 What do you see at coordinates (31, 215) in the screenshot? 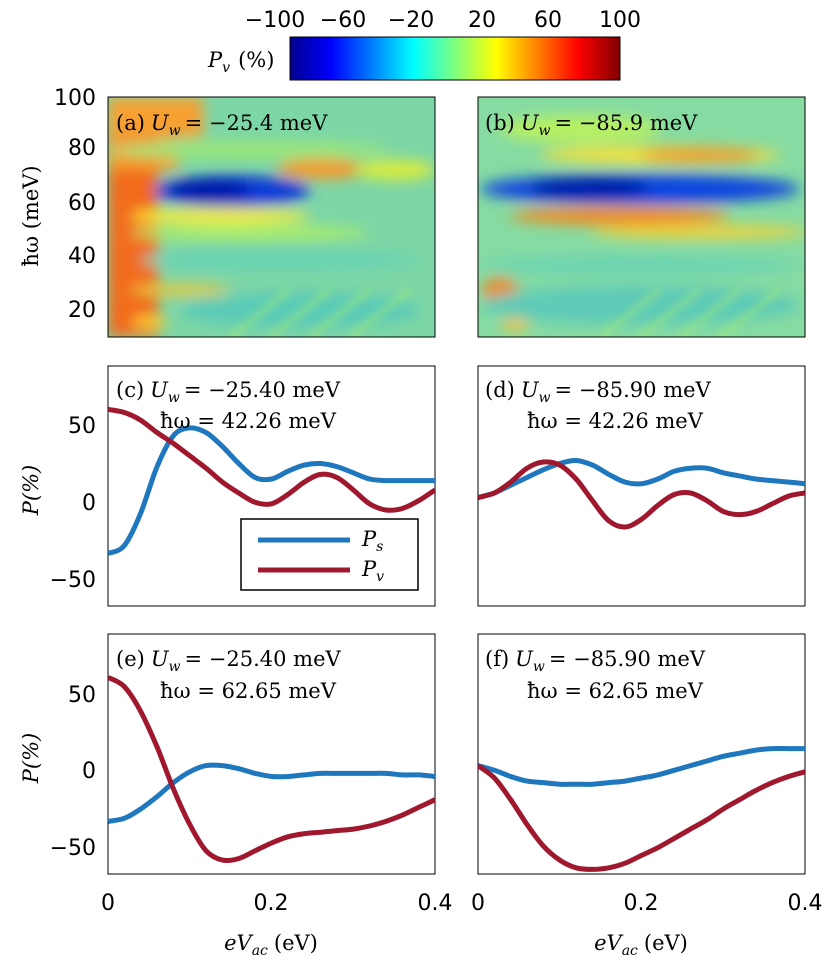
I see `y-axis-label: ħω (meV)` at bounding box center [31, 215].